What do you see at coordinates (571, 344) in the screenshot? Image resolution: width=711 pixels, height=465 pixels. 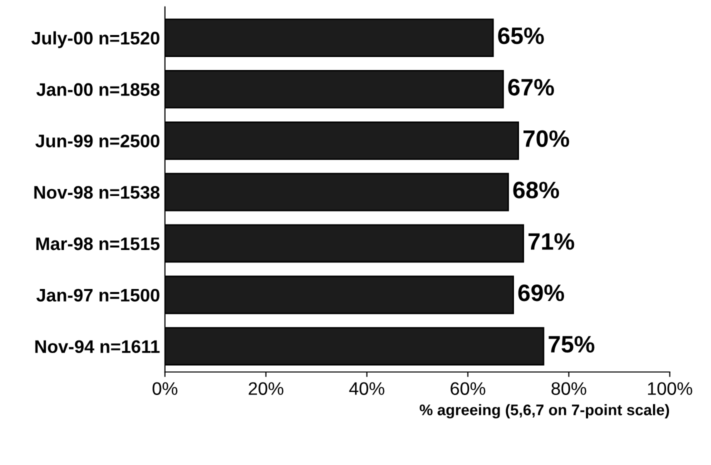 I see `data-label: 75%` at bounding box center [571, 344].